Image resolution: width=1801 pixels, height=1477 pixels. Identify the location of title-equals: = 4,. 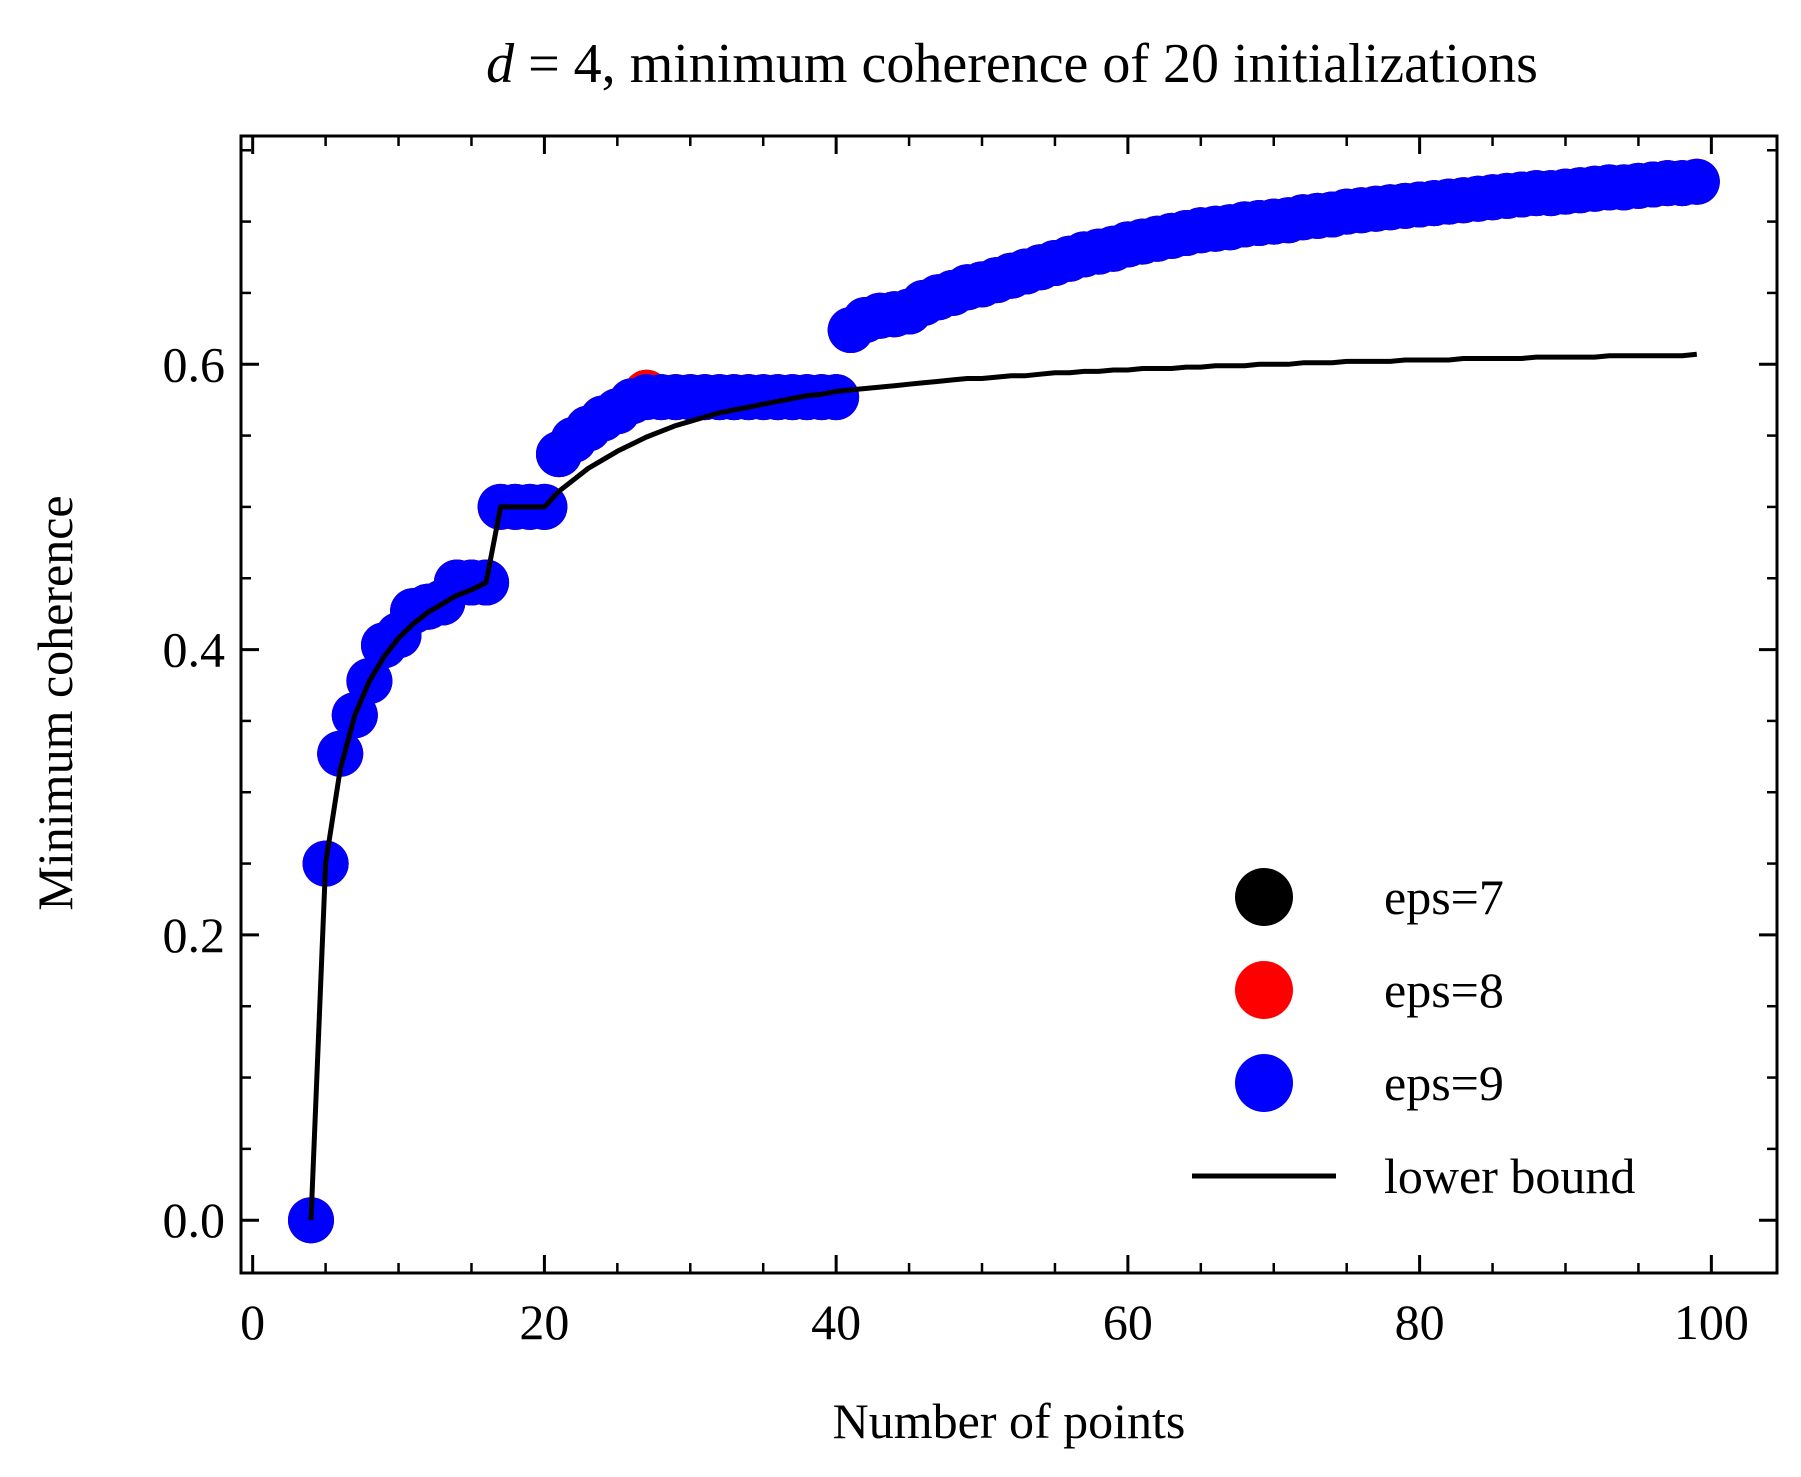
(572, 64).